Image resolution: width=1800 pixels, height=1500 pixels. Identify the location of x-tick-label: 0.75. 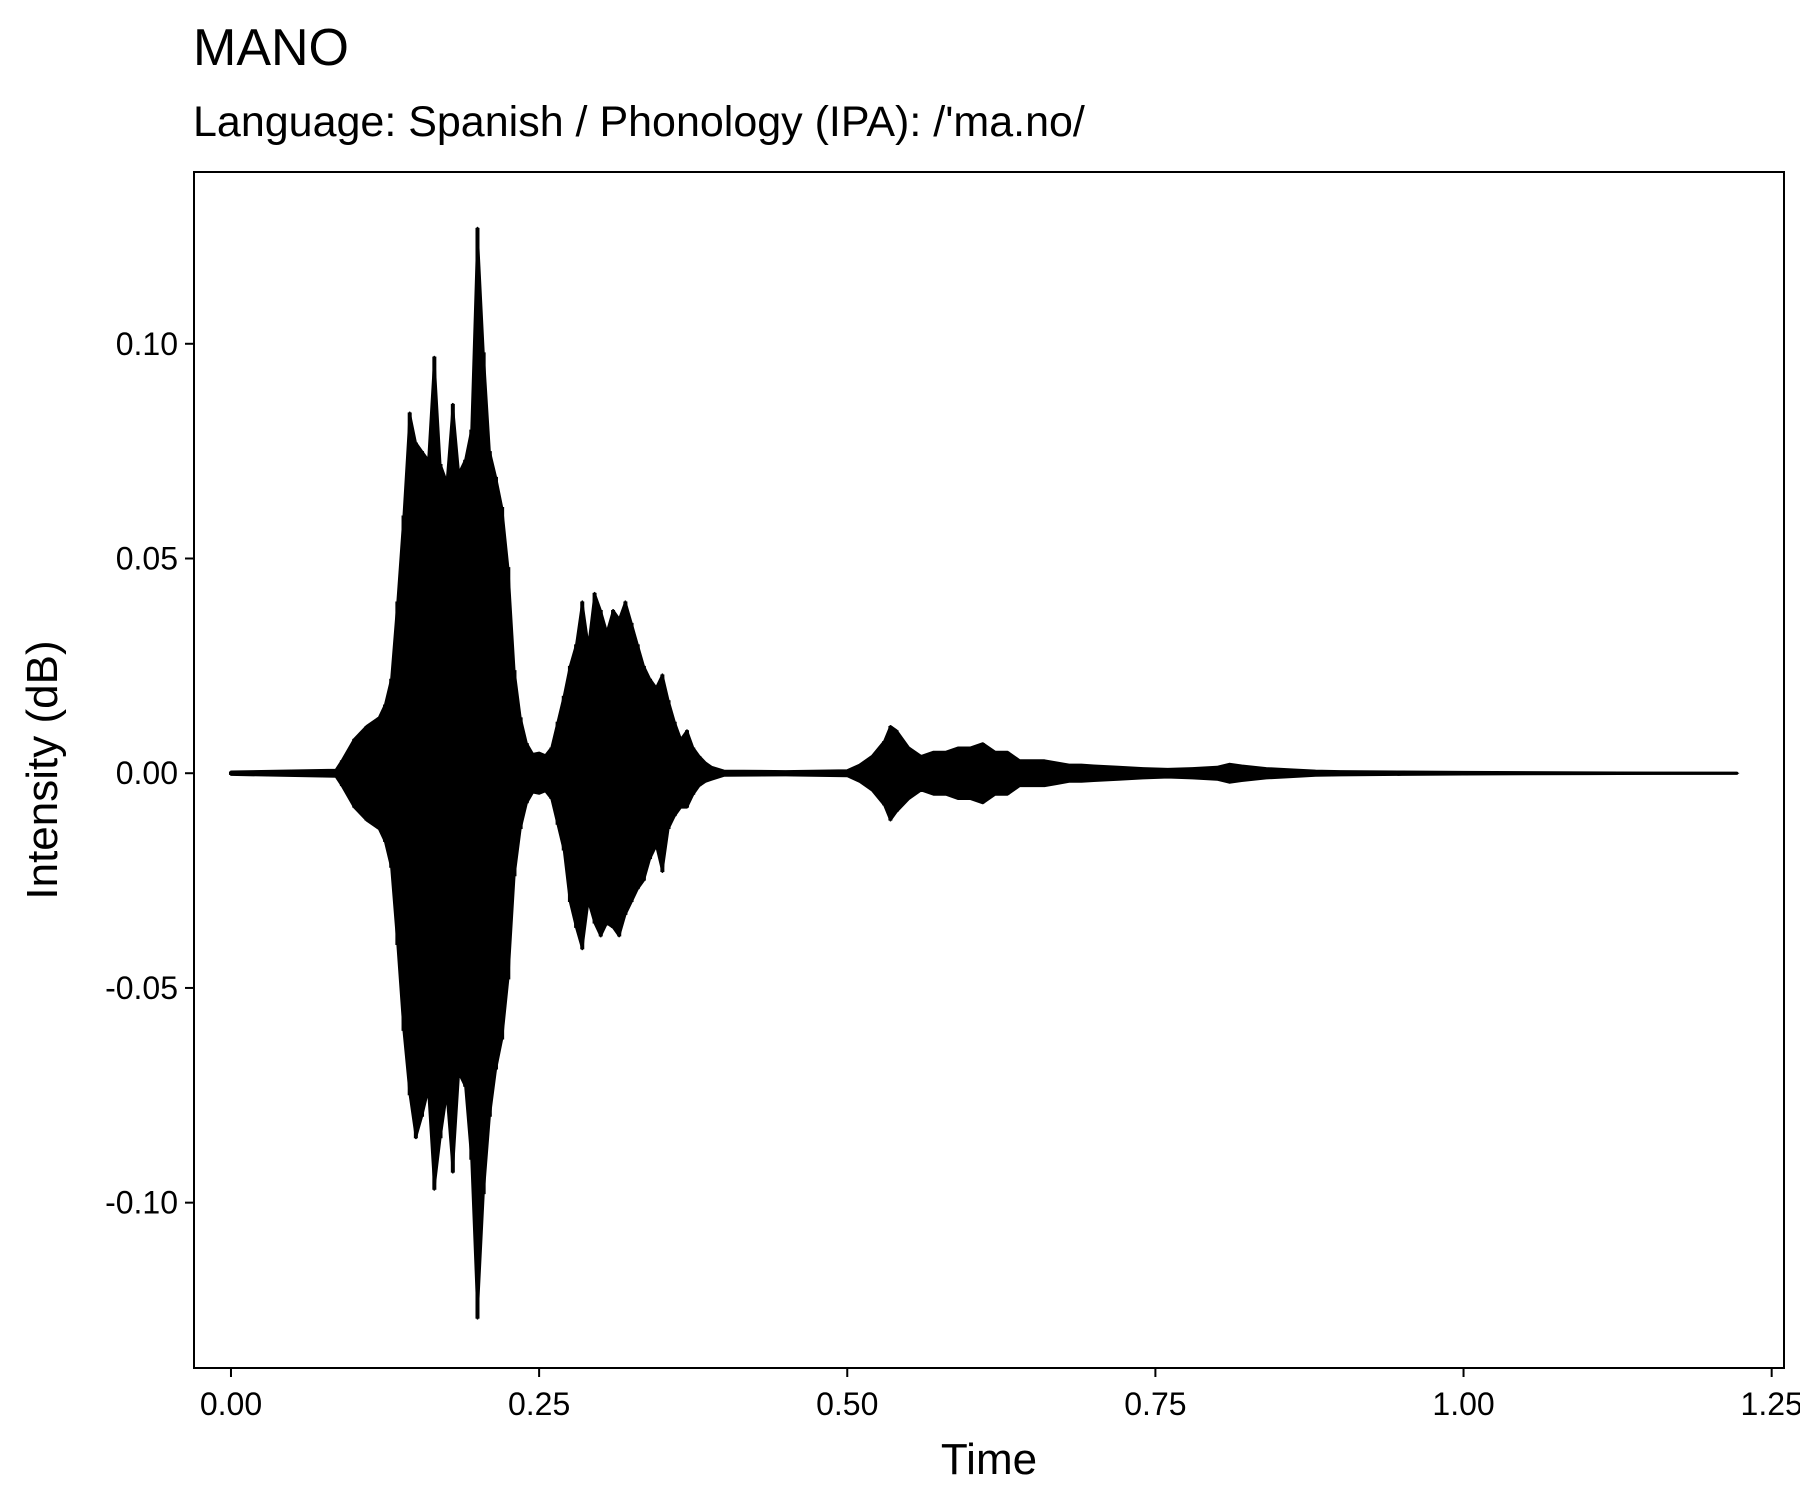
(1155, 1404).